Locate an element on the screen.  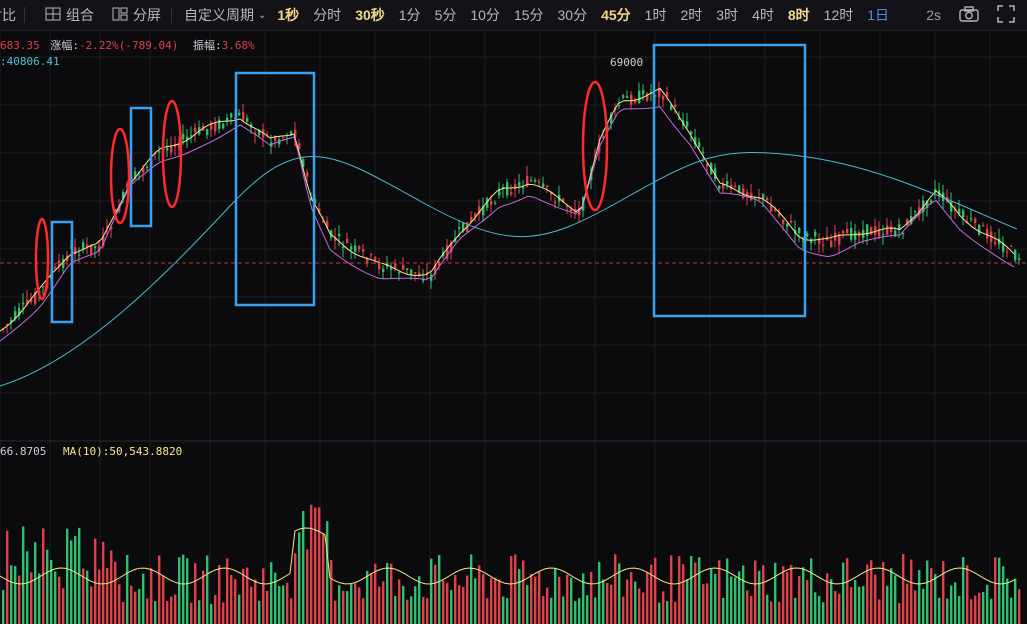
period-option: 1分 is located at coordinates (409, 15).